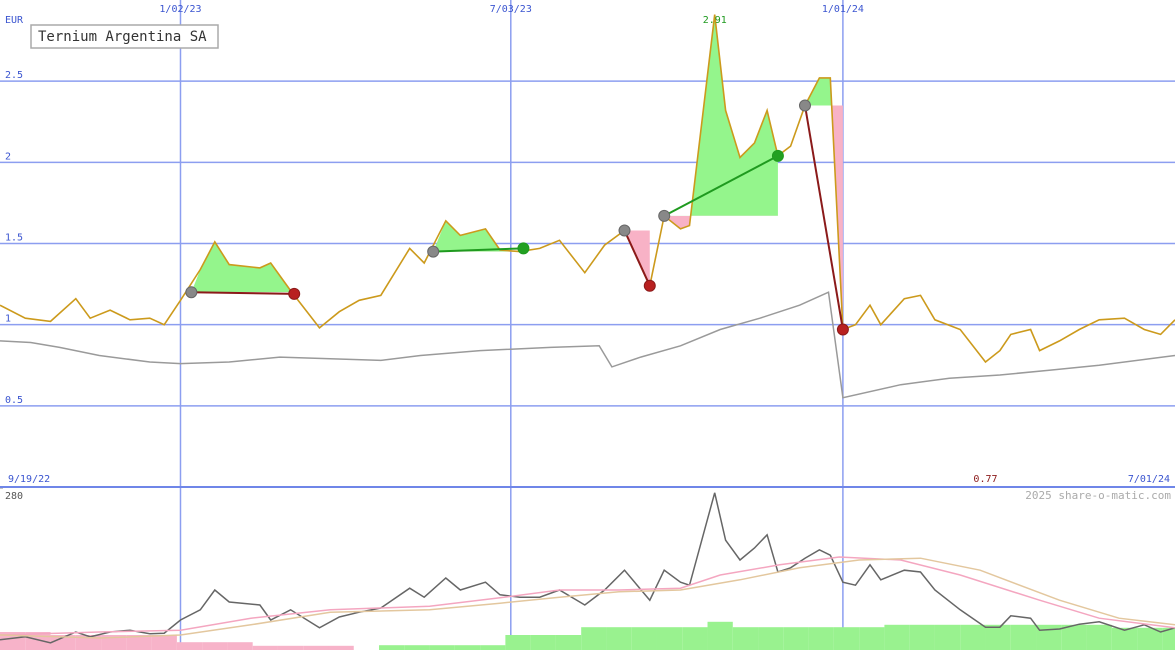 This screenshot has width=1175, height=650. I want to click on x-tick-label: 1/01/24, so click(843, 9).